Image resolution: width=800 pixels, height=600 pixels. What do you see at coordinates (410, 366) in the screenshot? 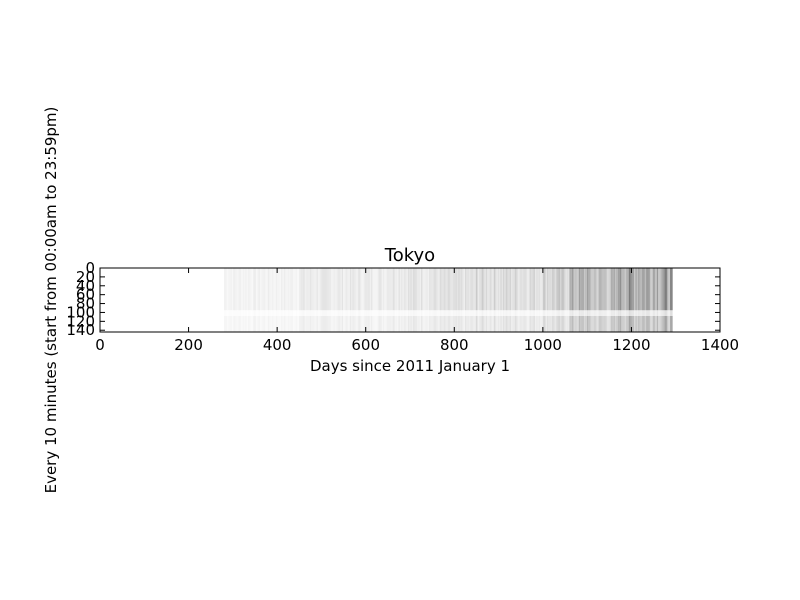
I see `x-axis-label: Days since 2011 January 1` at bounding box center [410, 366].